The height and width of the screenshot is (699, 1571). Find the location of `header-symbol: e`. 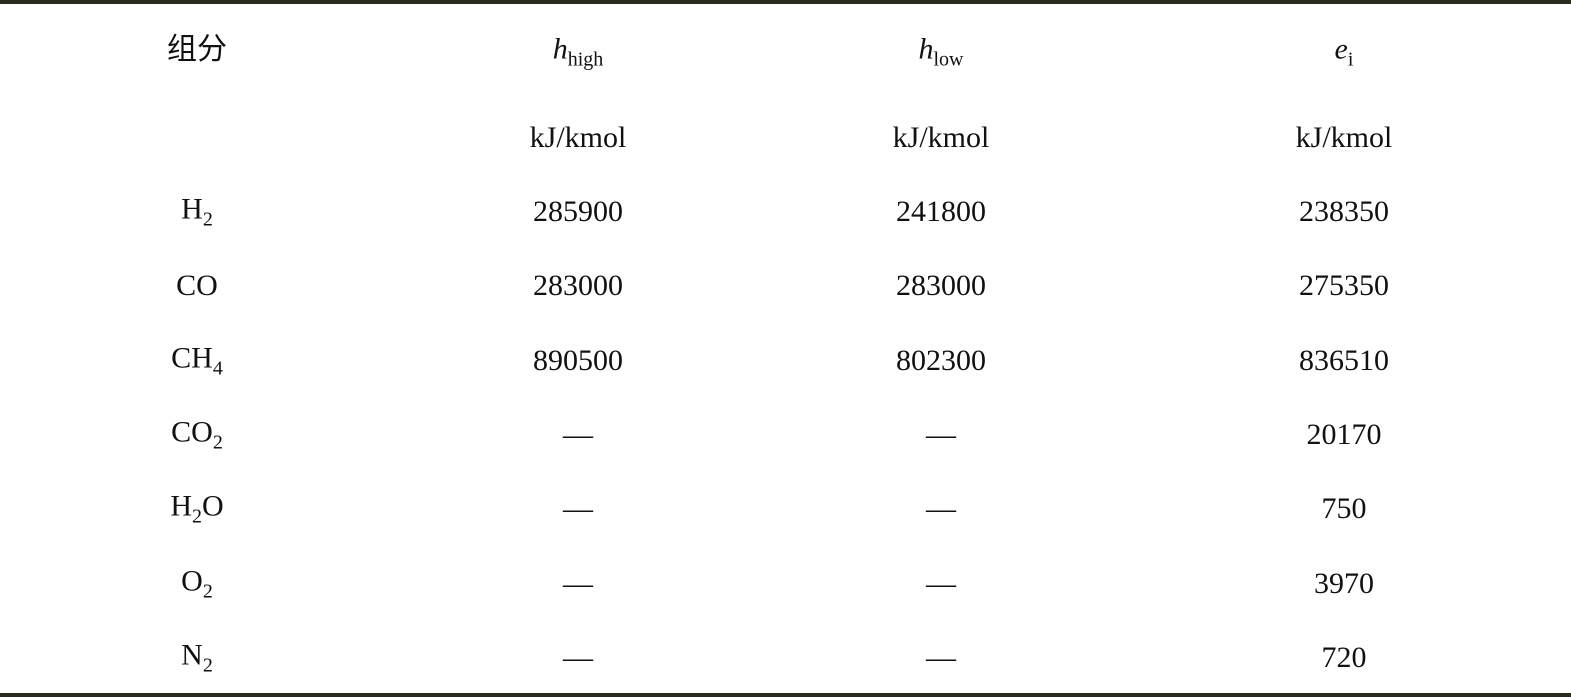

header-symbol: e is located at coordinates (1341, 49).